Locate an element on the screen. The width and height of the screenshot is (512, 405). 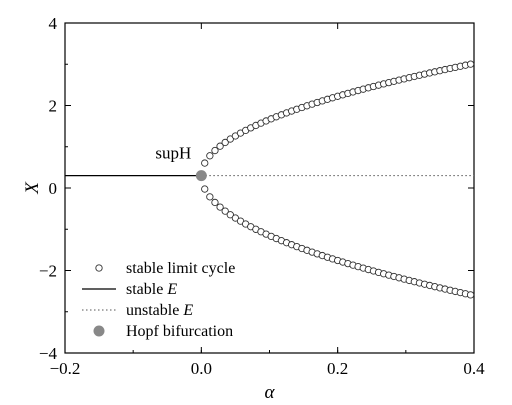
legend-label: Hopf bifurcation is located at coordinates (179, 331).